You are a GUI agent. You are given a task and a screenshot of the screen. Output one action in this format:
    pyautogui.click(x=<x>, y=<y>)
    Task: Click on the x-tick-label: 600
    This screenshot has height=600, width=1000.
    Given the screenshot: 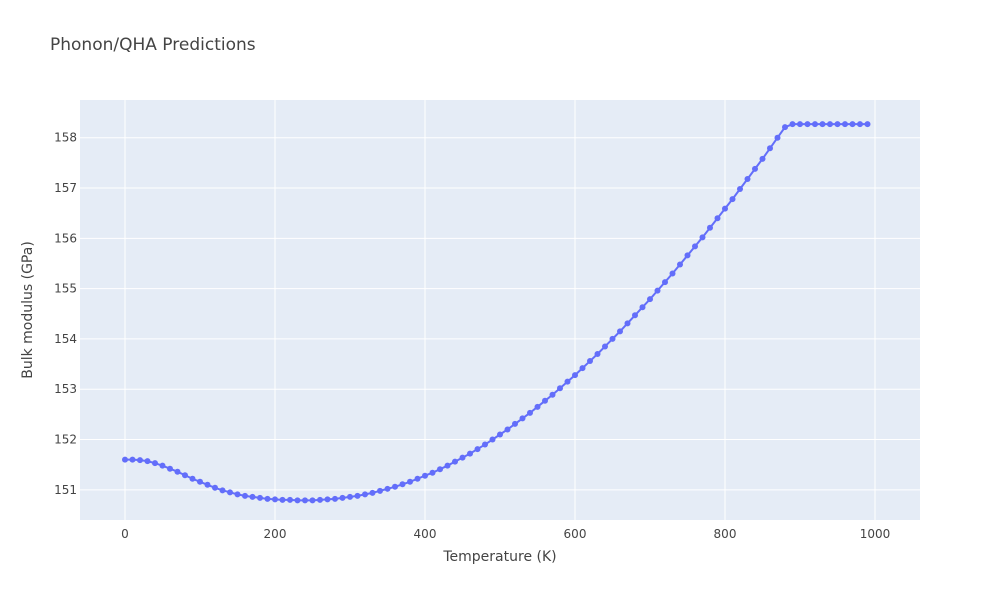 What is the action you would take?
    pyautogui.click(x=575, y=534)
    